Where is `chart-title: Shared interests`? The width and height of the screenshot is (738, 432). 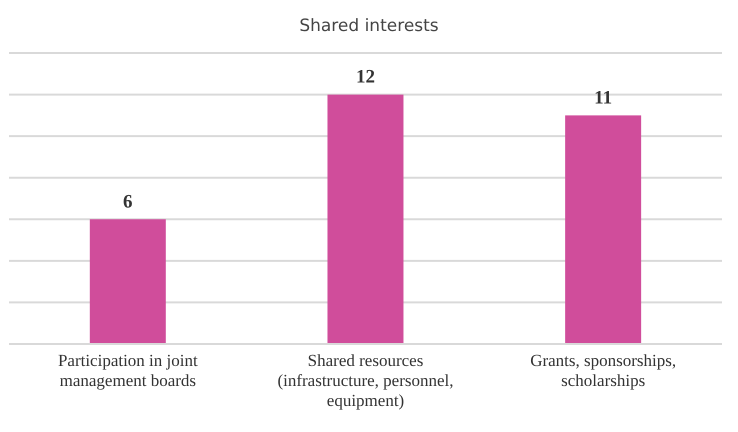
chart-title: Shared interests is located at coordinates (369, 26).